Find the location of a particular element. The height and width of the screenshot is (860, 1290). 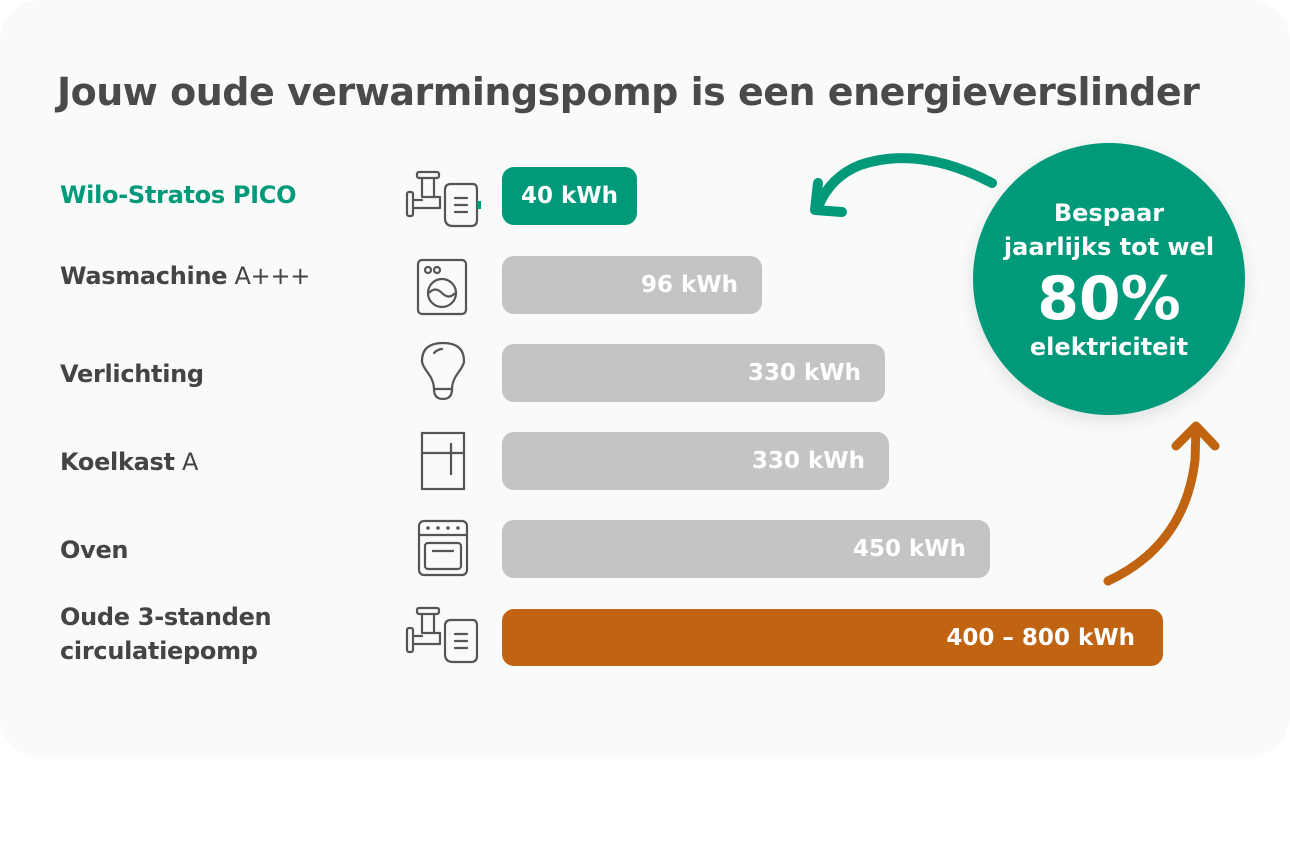

oven-icon is located at coordinates (443, 548).